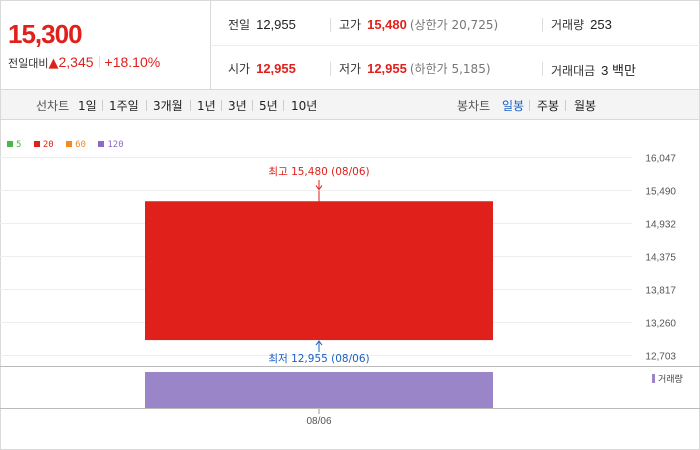 The width and height of the screenshot is (700, 450). Describe the element at coordinates (237, 106) in the screenshot. I see `period-3y: 3년` at that location.